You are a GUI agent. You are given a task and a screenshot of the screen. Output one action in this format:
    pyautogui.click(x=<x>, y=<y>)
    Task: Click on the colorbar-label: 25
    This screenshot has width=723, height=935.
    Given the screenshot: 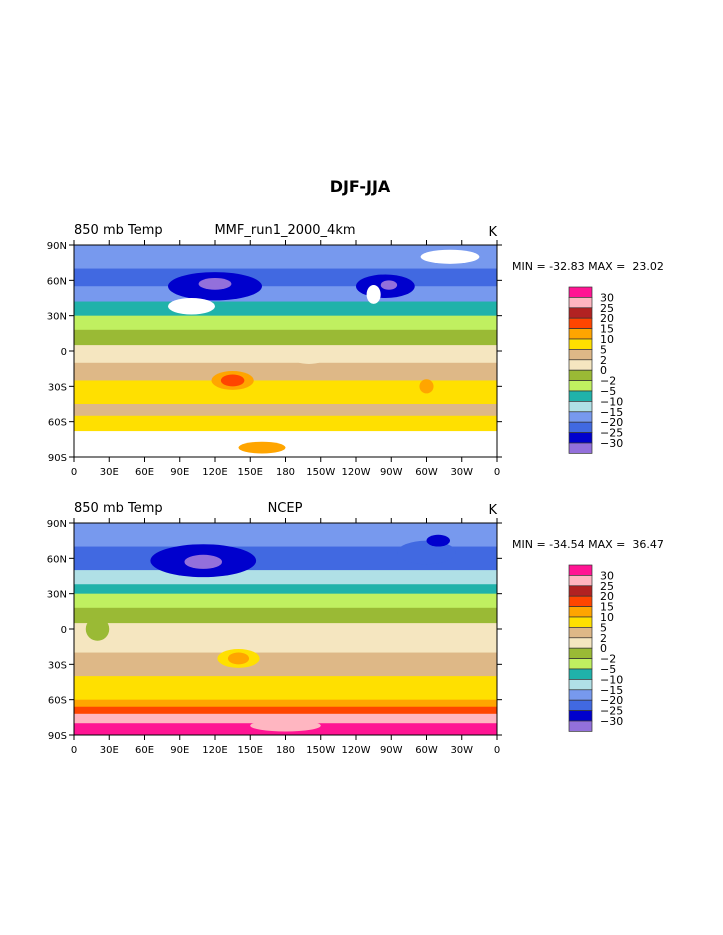 What is the action you would take?
    pyautogui.click(x=607, y=586)
    